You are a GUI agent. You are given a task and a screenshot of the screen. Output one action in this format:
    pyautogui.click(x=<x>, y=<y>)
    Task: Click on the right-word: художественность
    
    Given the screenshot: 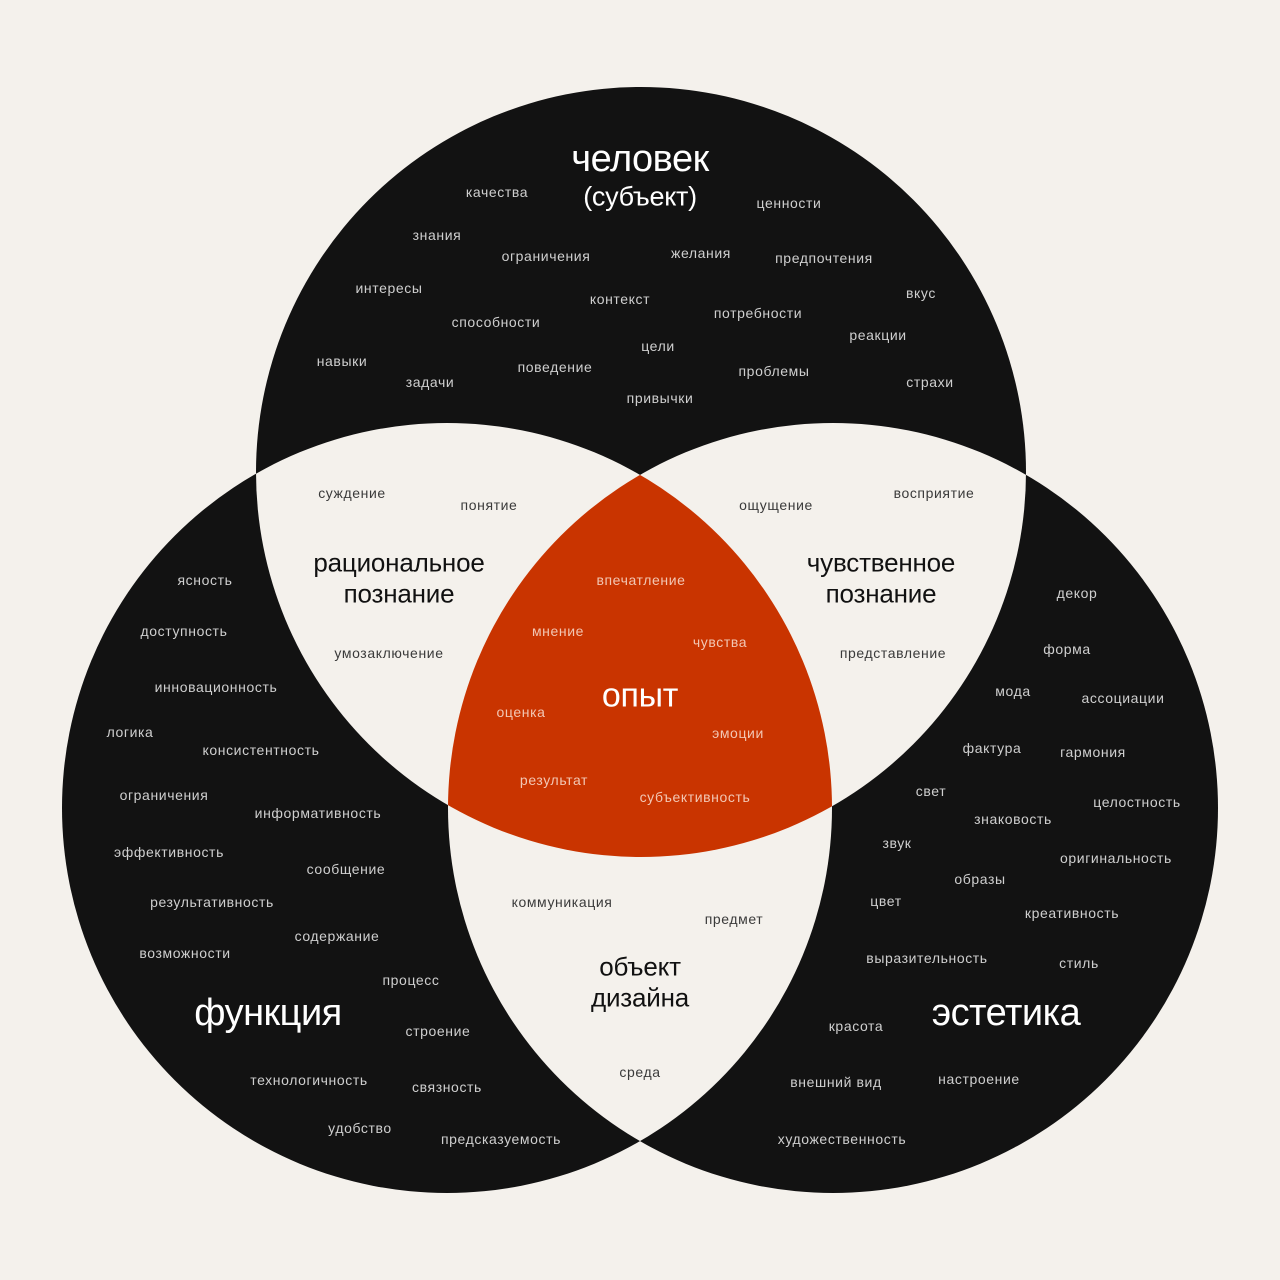 What is the action you would take?
    pyautogui.click(x=842, y=1139)
    